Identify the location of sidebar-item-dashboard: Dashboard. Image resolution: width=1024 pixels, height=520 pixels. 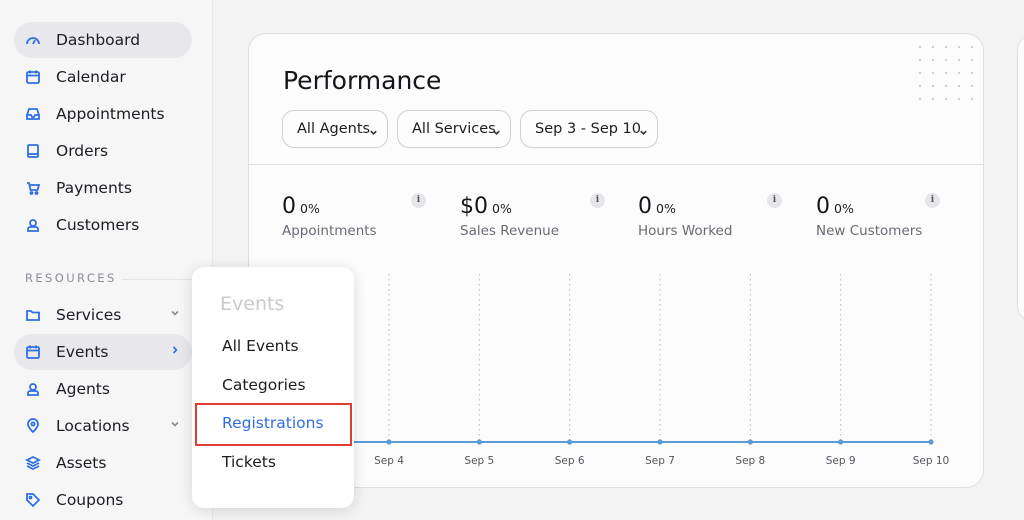
(103, 40).